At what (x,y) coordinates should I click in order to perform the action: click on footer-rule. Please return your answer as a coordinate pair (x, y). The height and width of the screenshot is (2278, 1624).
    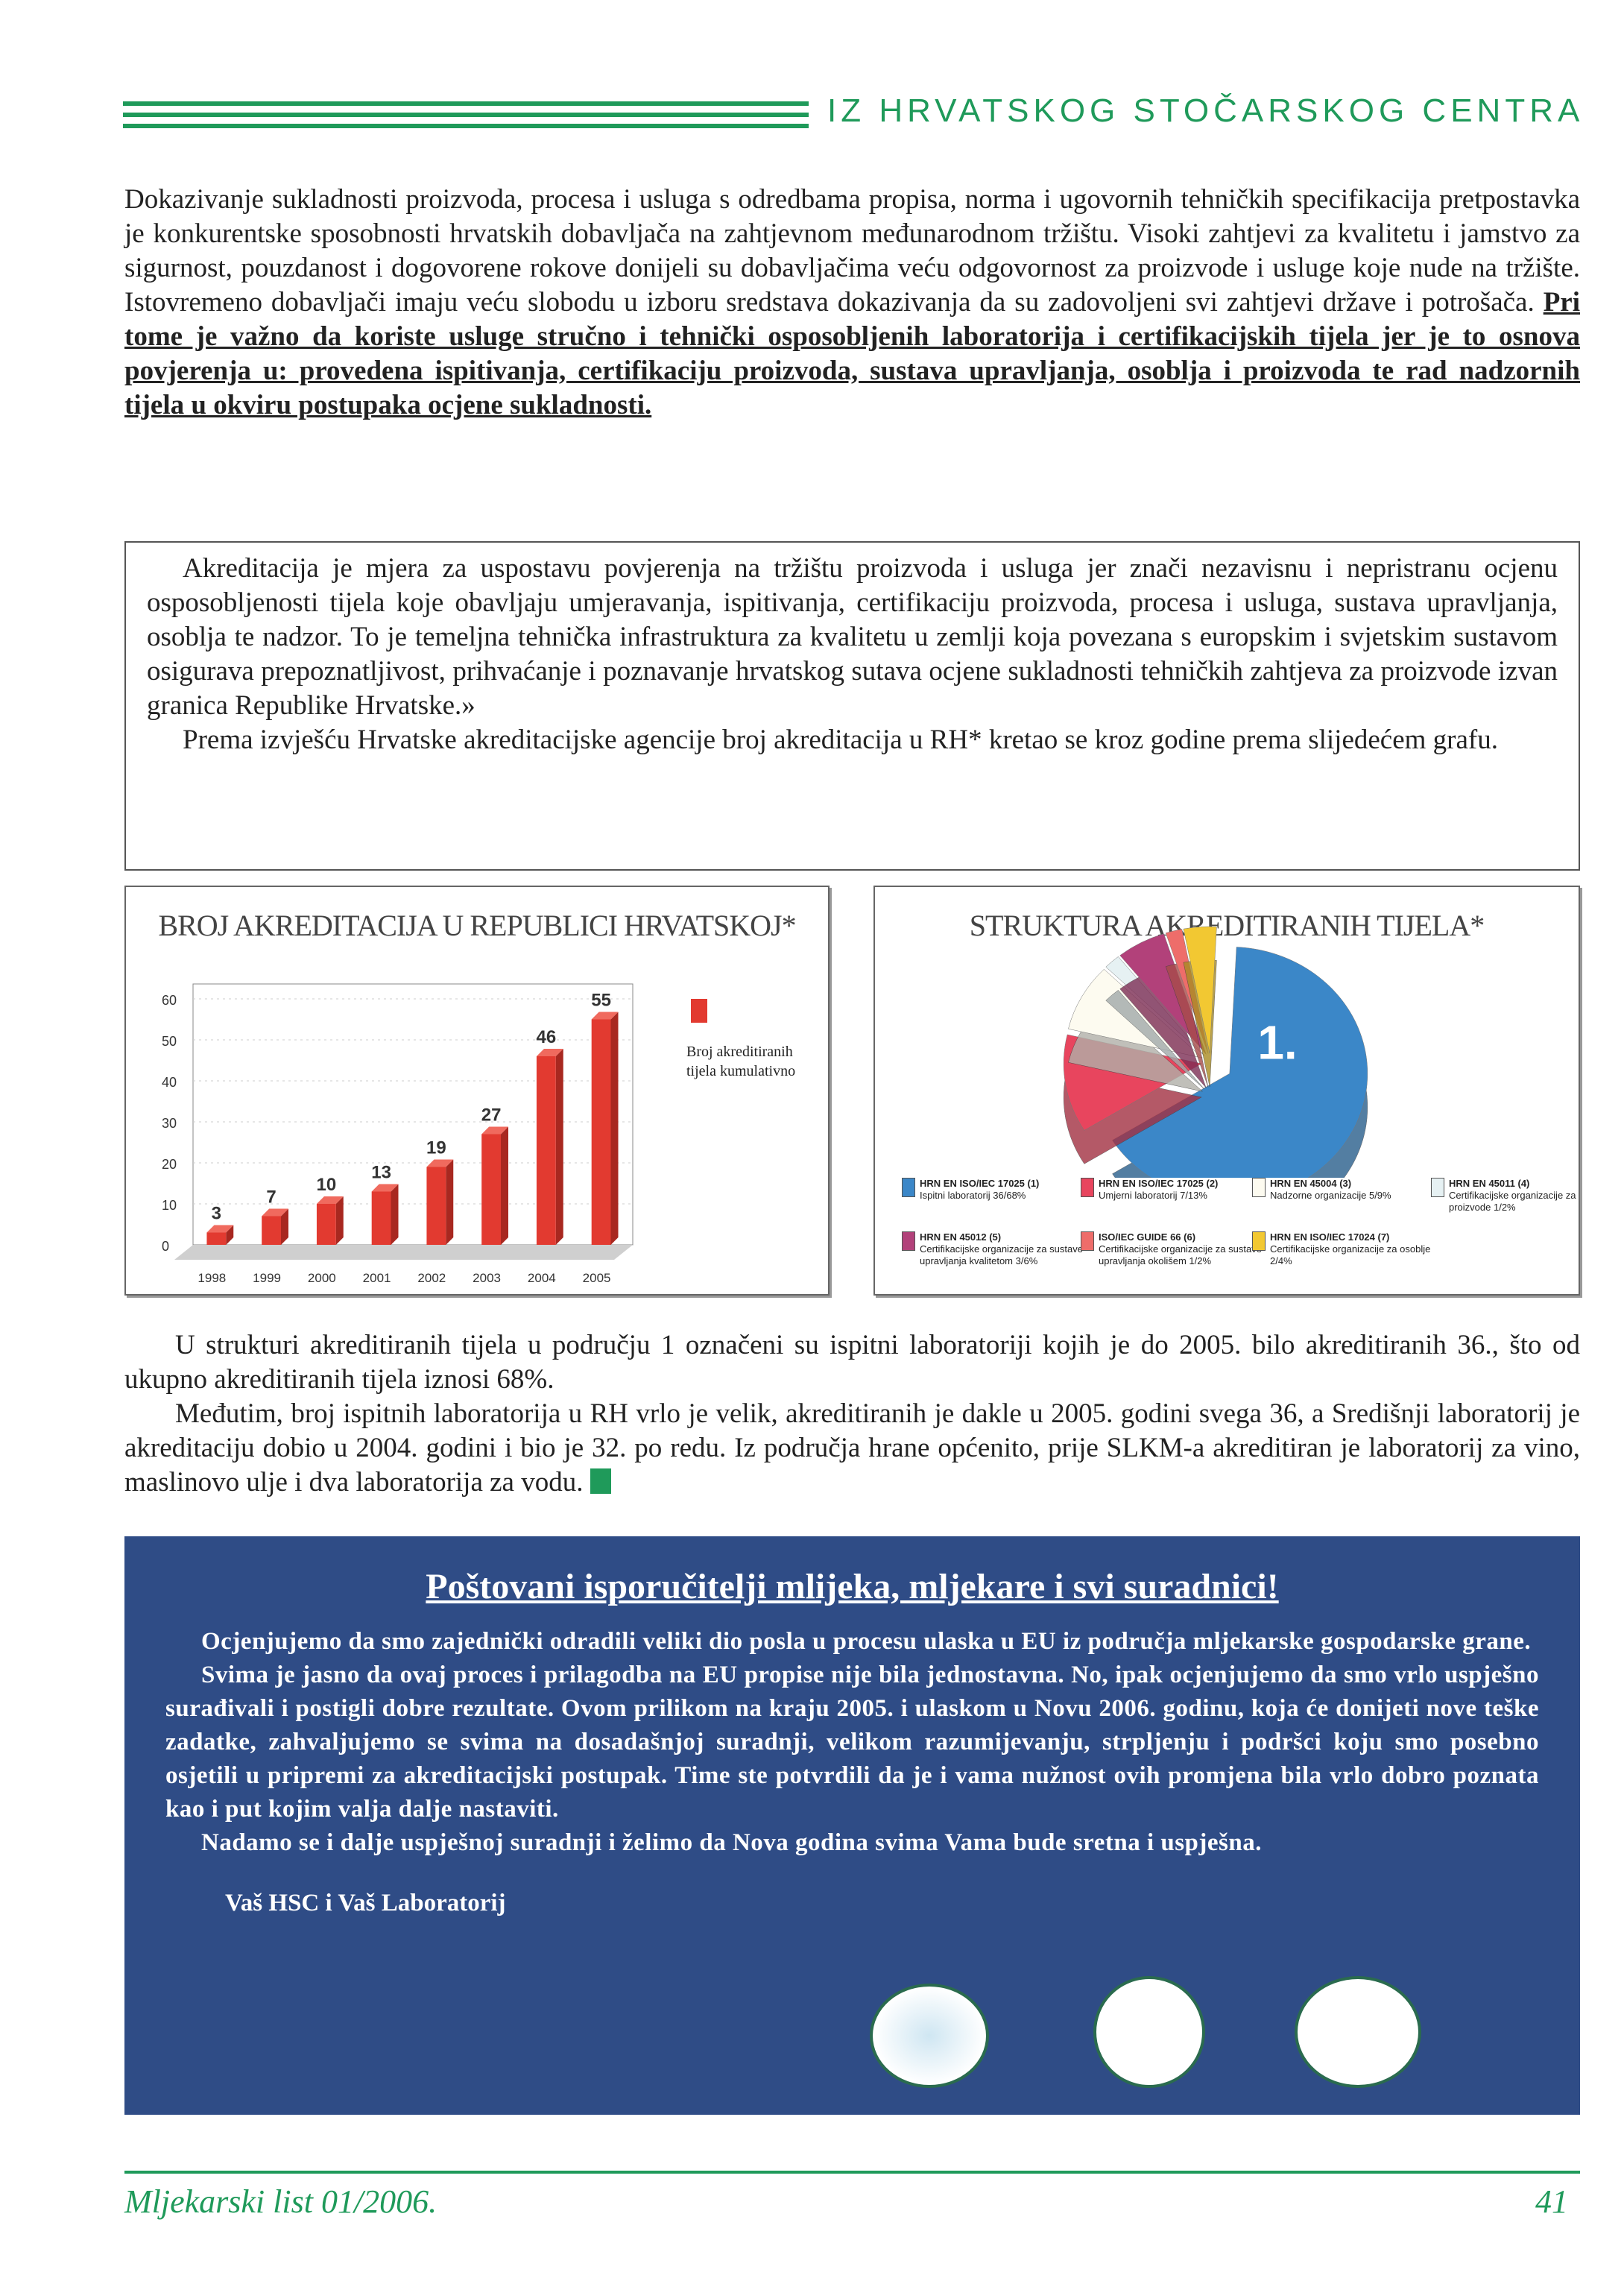
    Looking at the image, I should click on (852, 2172).